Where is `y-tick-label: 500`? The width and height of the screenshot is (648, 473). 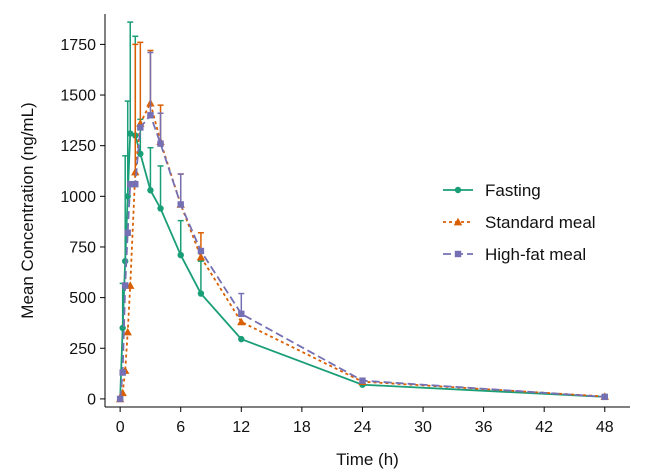 y-tick-label: 500 is located at coordinates (82, 298).